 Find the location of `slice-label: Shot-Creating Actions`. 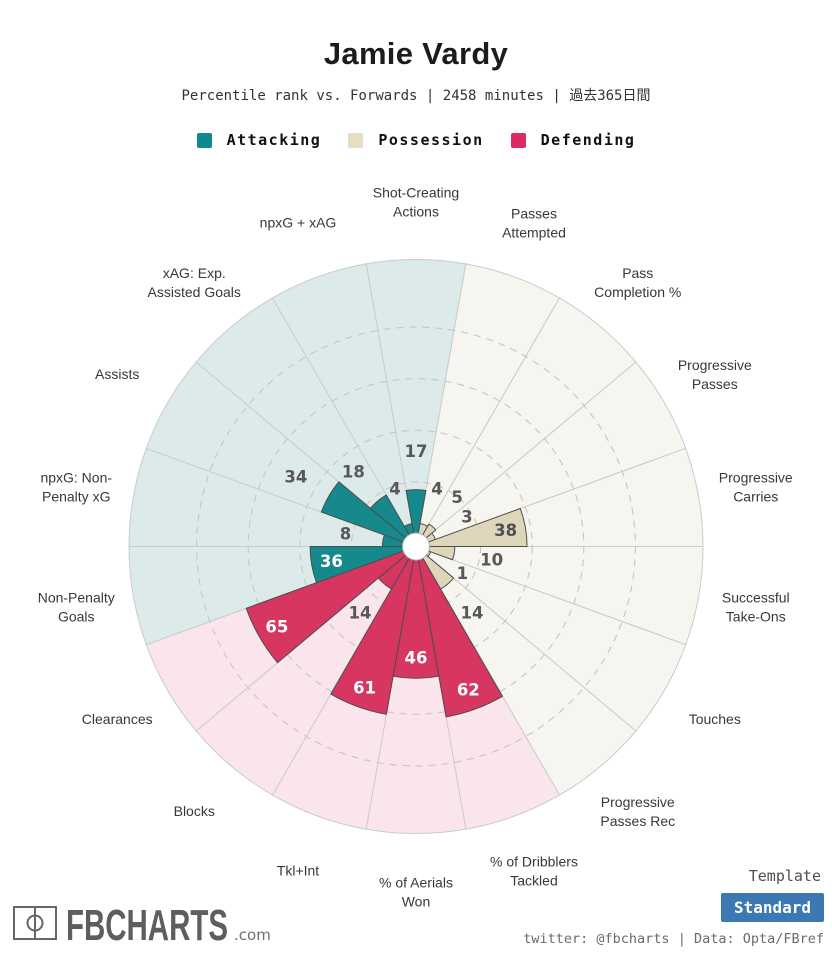

slice-label: Shot-Creating Actions is located at coordinates (416, 202).